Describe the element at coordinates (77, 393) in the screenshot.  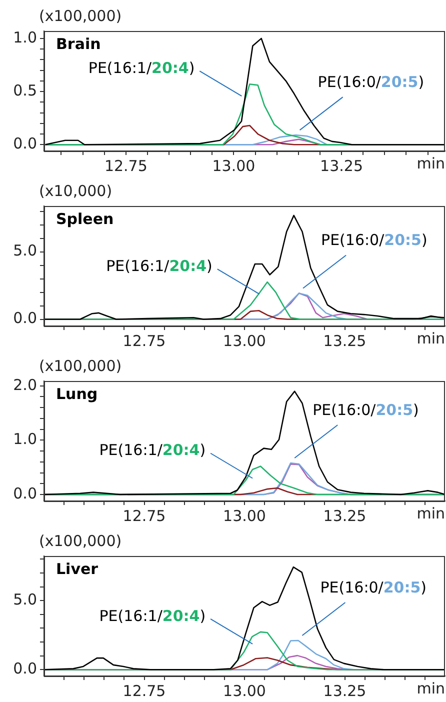
I see `chart-title: Lung` at that location.